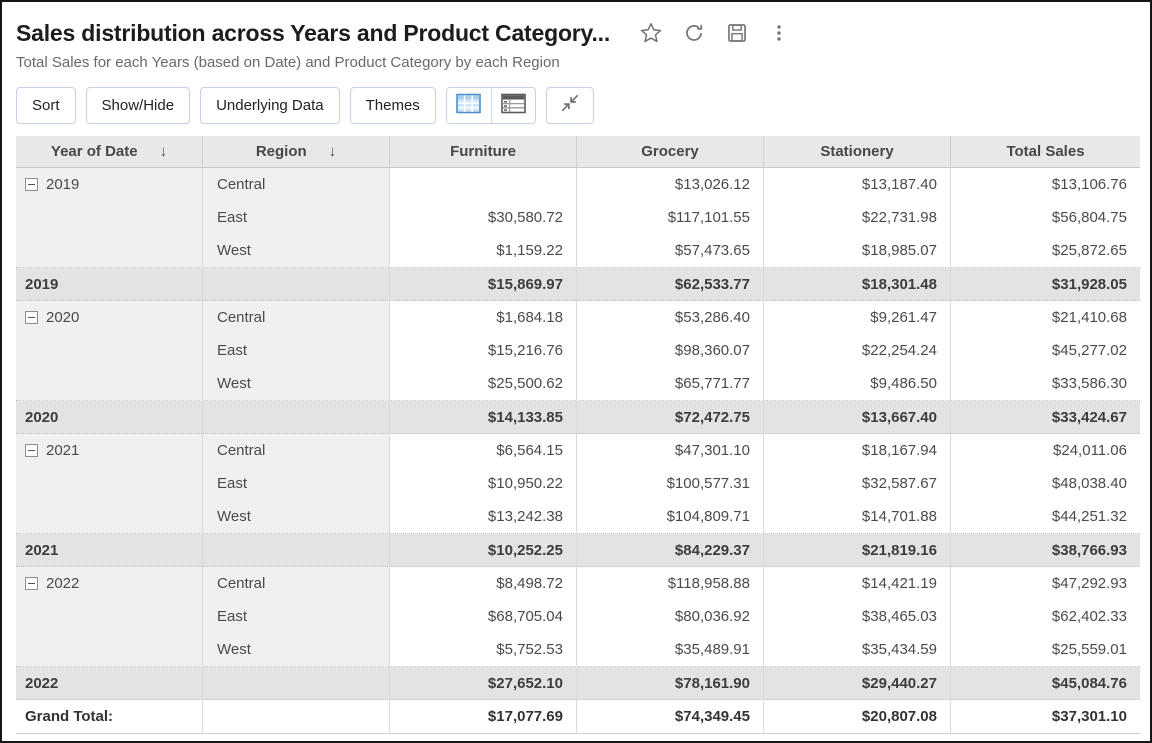 The height and width of the screenshot is (743, 1152). Describe the element at coordinates (512, 105) in the screenshot. I see `tabular-view-button` at that location.